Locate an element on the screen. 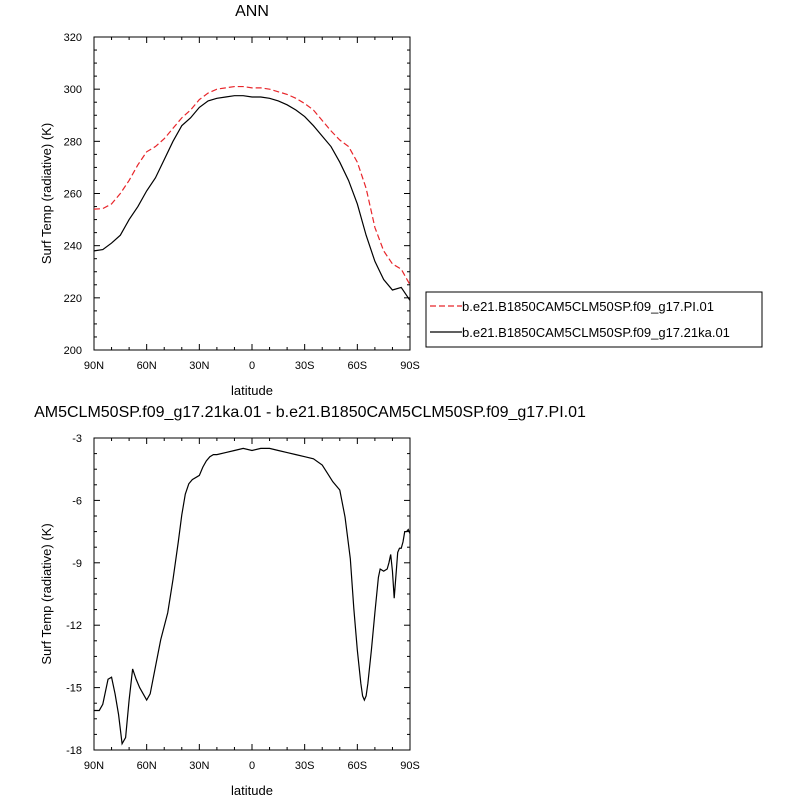 This screenshot has width=800, height=800. top-y-axis-label: Surf Temp (radiative) (K) is located at coordinates (46, 193).